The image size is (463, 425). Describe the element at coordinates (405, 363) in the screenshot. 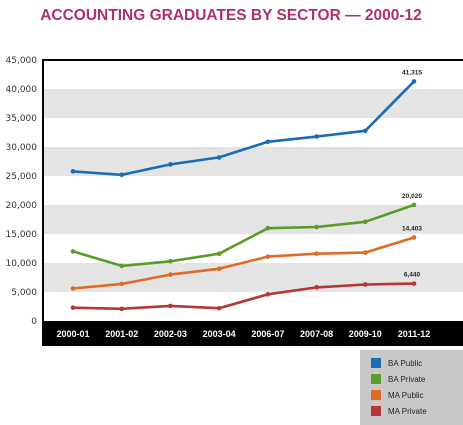

I see `legend-label: BA Public` at that location.